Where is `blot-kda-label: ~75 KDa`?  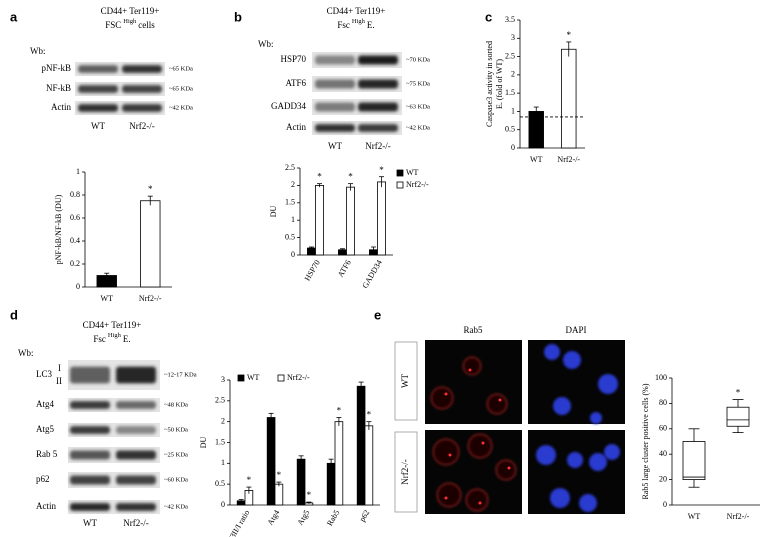 blot-kda-label: ~75 KDa is located at coordinates (418, 83).